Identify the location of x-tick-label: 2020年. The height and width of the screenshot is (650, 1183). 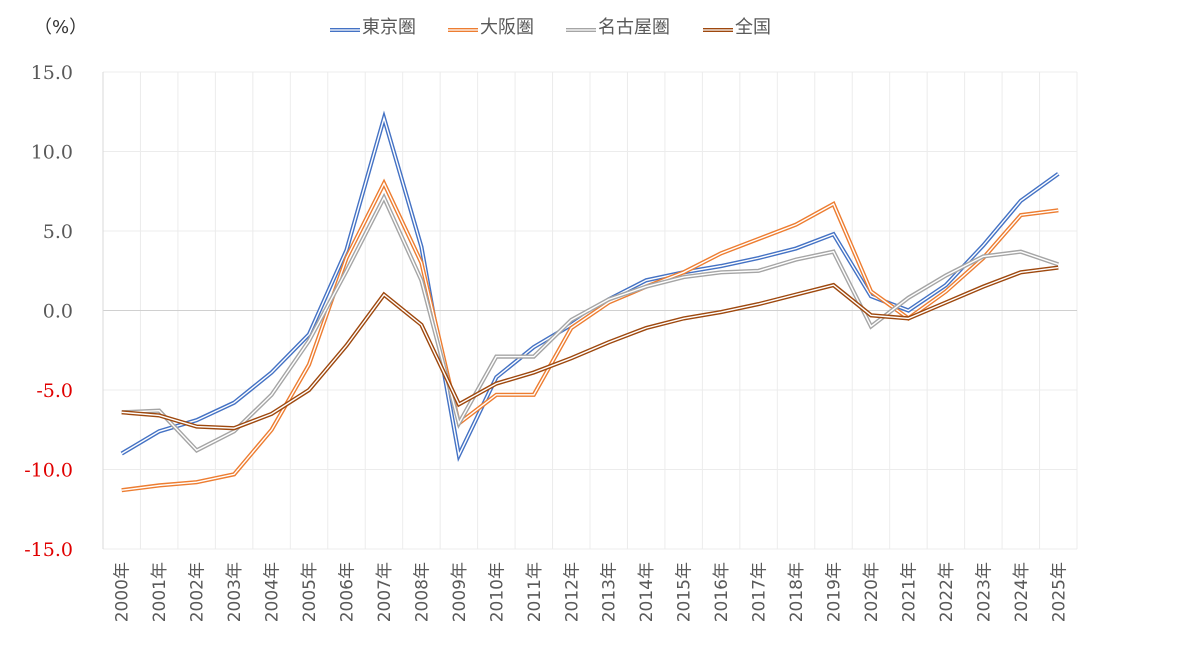
(872, 592).